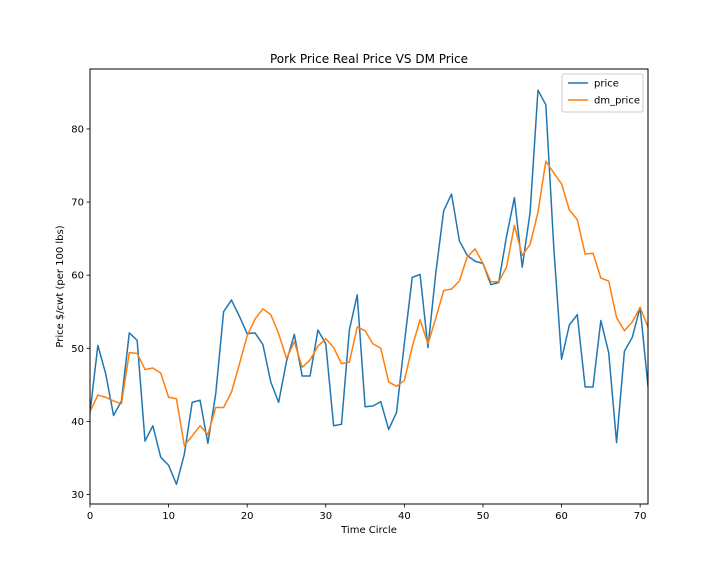  Describe the element at coordinates (77, 422) in the screenshot. I see `y-tick-label: 40` at that location.